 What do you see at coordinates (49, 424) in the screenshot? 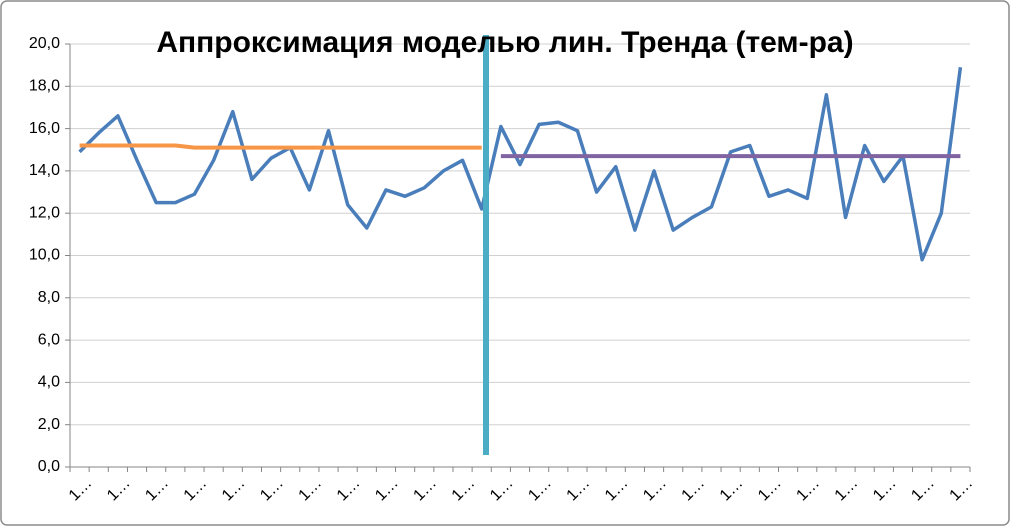
I see `y-tick-label: 2,0` at bounding box center [49, 424].